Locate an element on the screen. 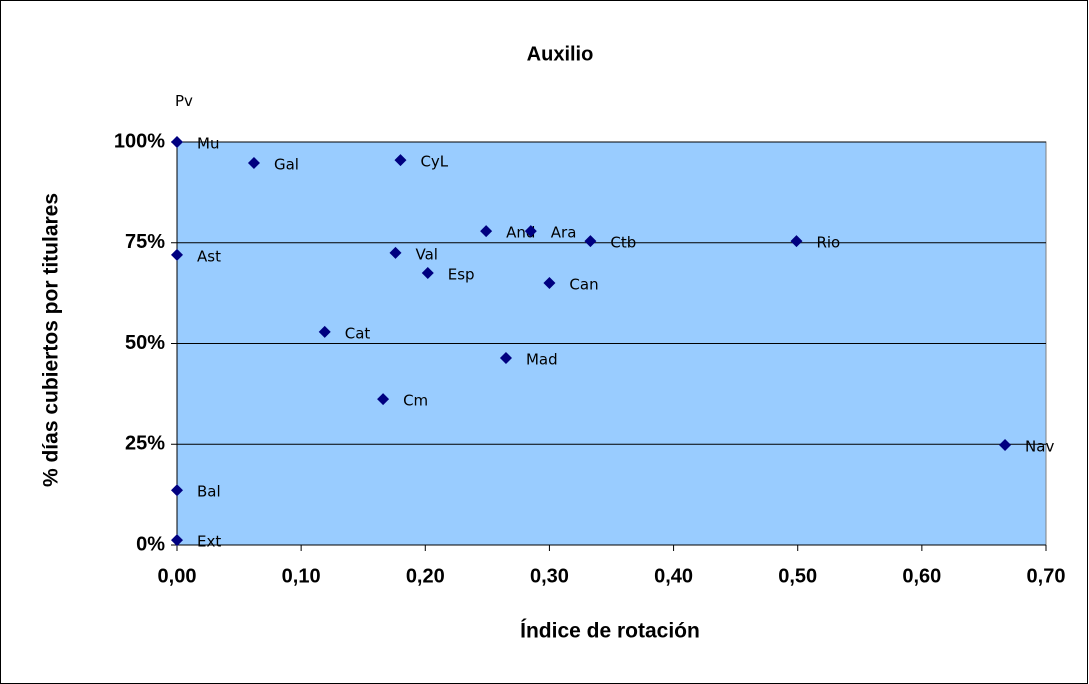 The width and height of the screenshot is (1089, 684). x-tick-label: 0,70 is located at coordinates (1046, 576).